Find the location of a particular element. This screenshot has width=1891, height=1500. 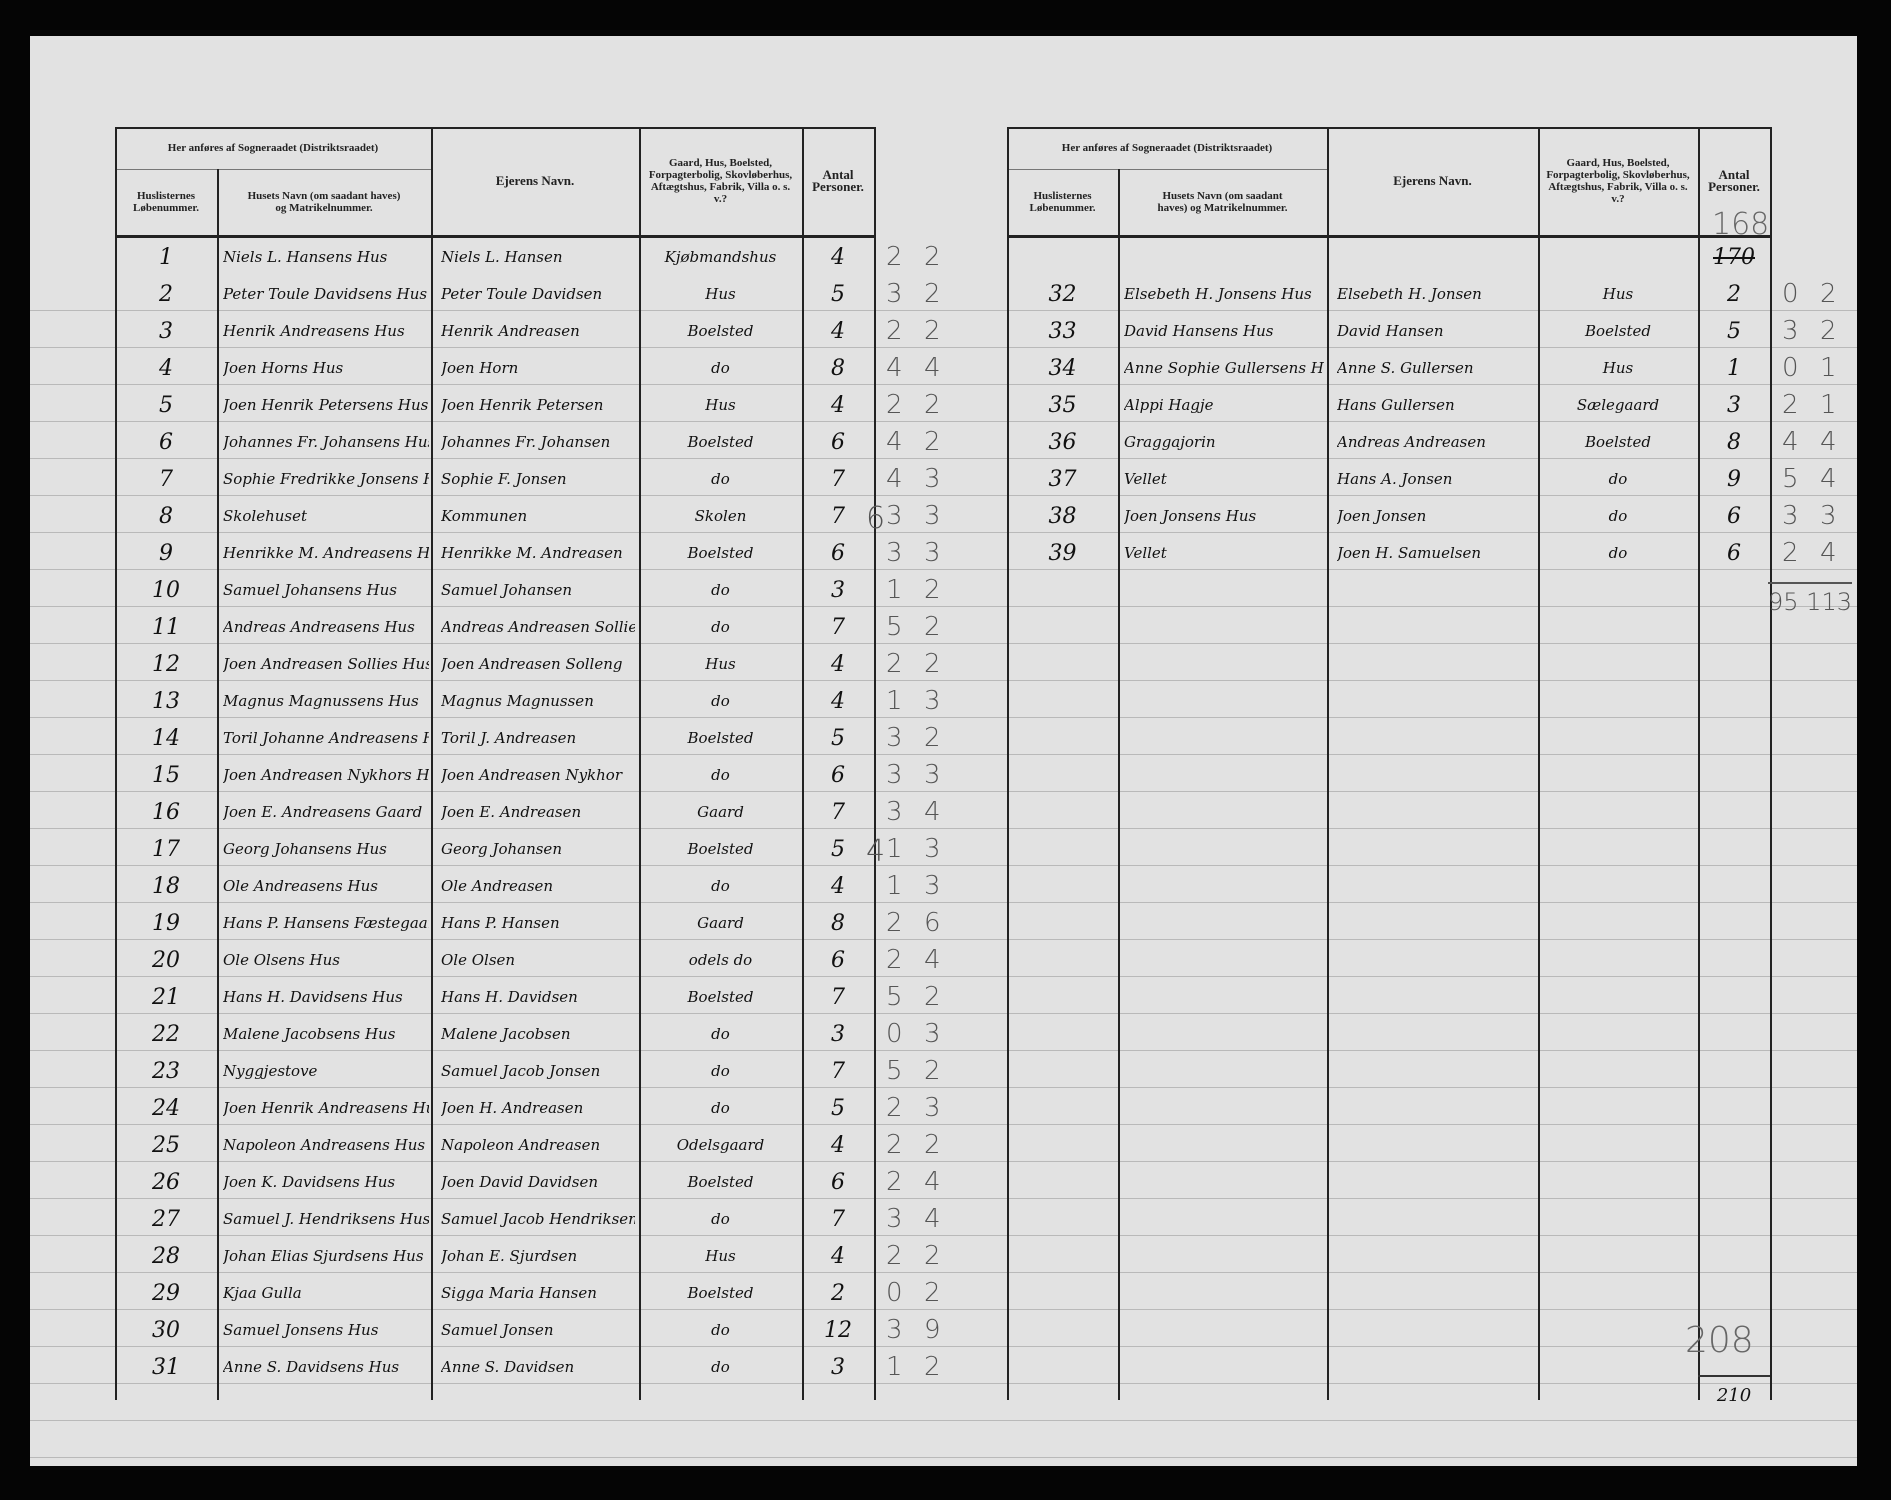

margin-count-2: 1 is located at coordinates (1828, 405).